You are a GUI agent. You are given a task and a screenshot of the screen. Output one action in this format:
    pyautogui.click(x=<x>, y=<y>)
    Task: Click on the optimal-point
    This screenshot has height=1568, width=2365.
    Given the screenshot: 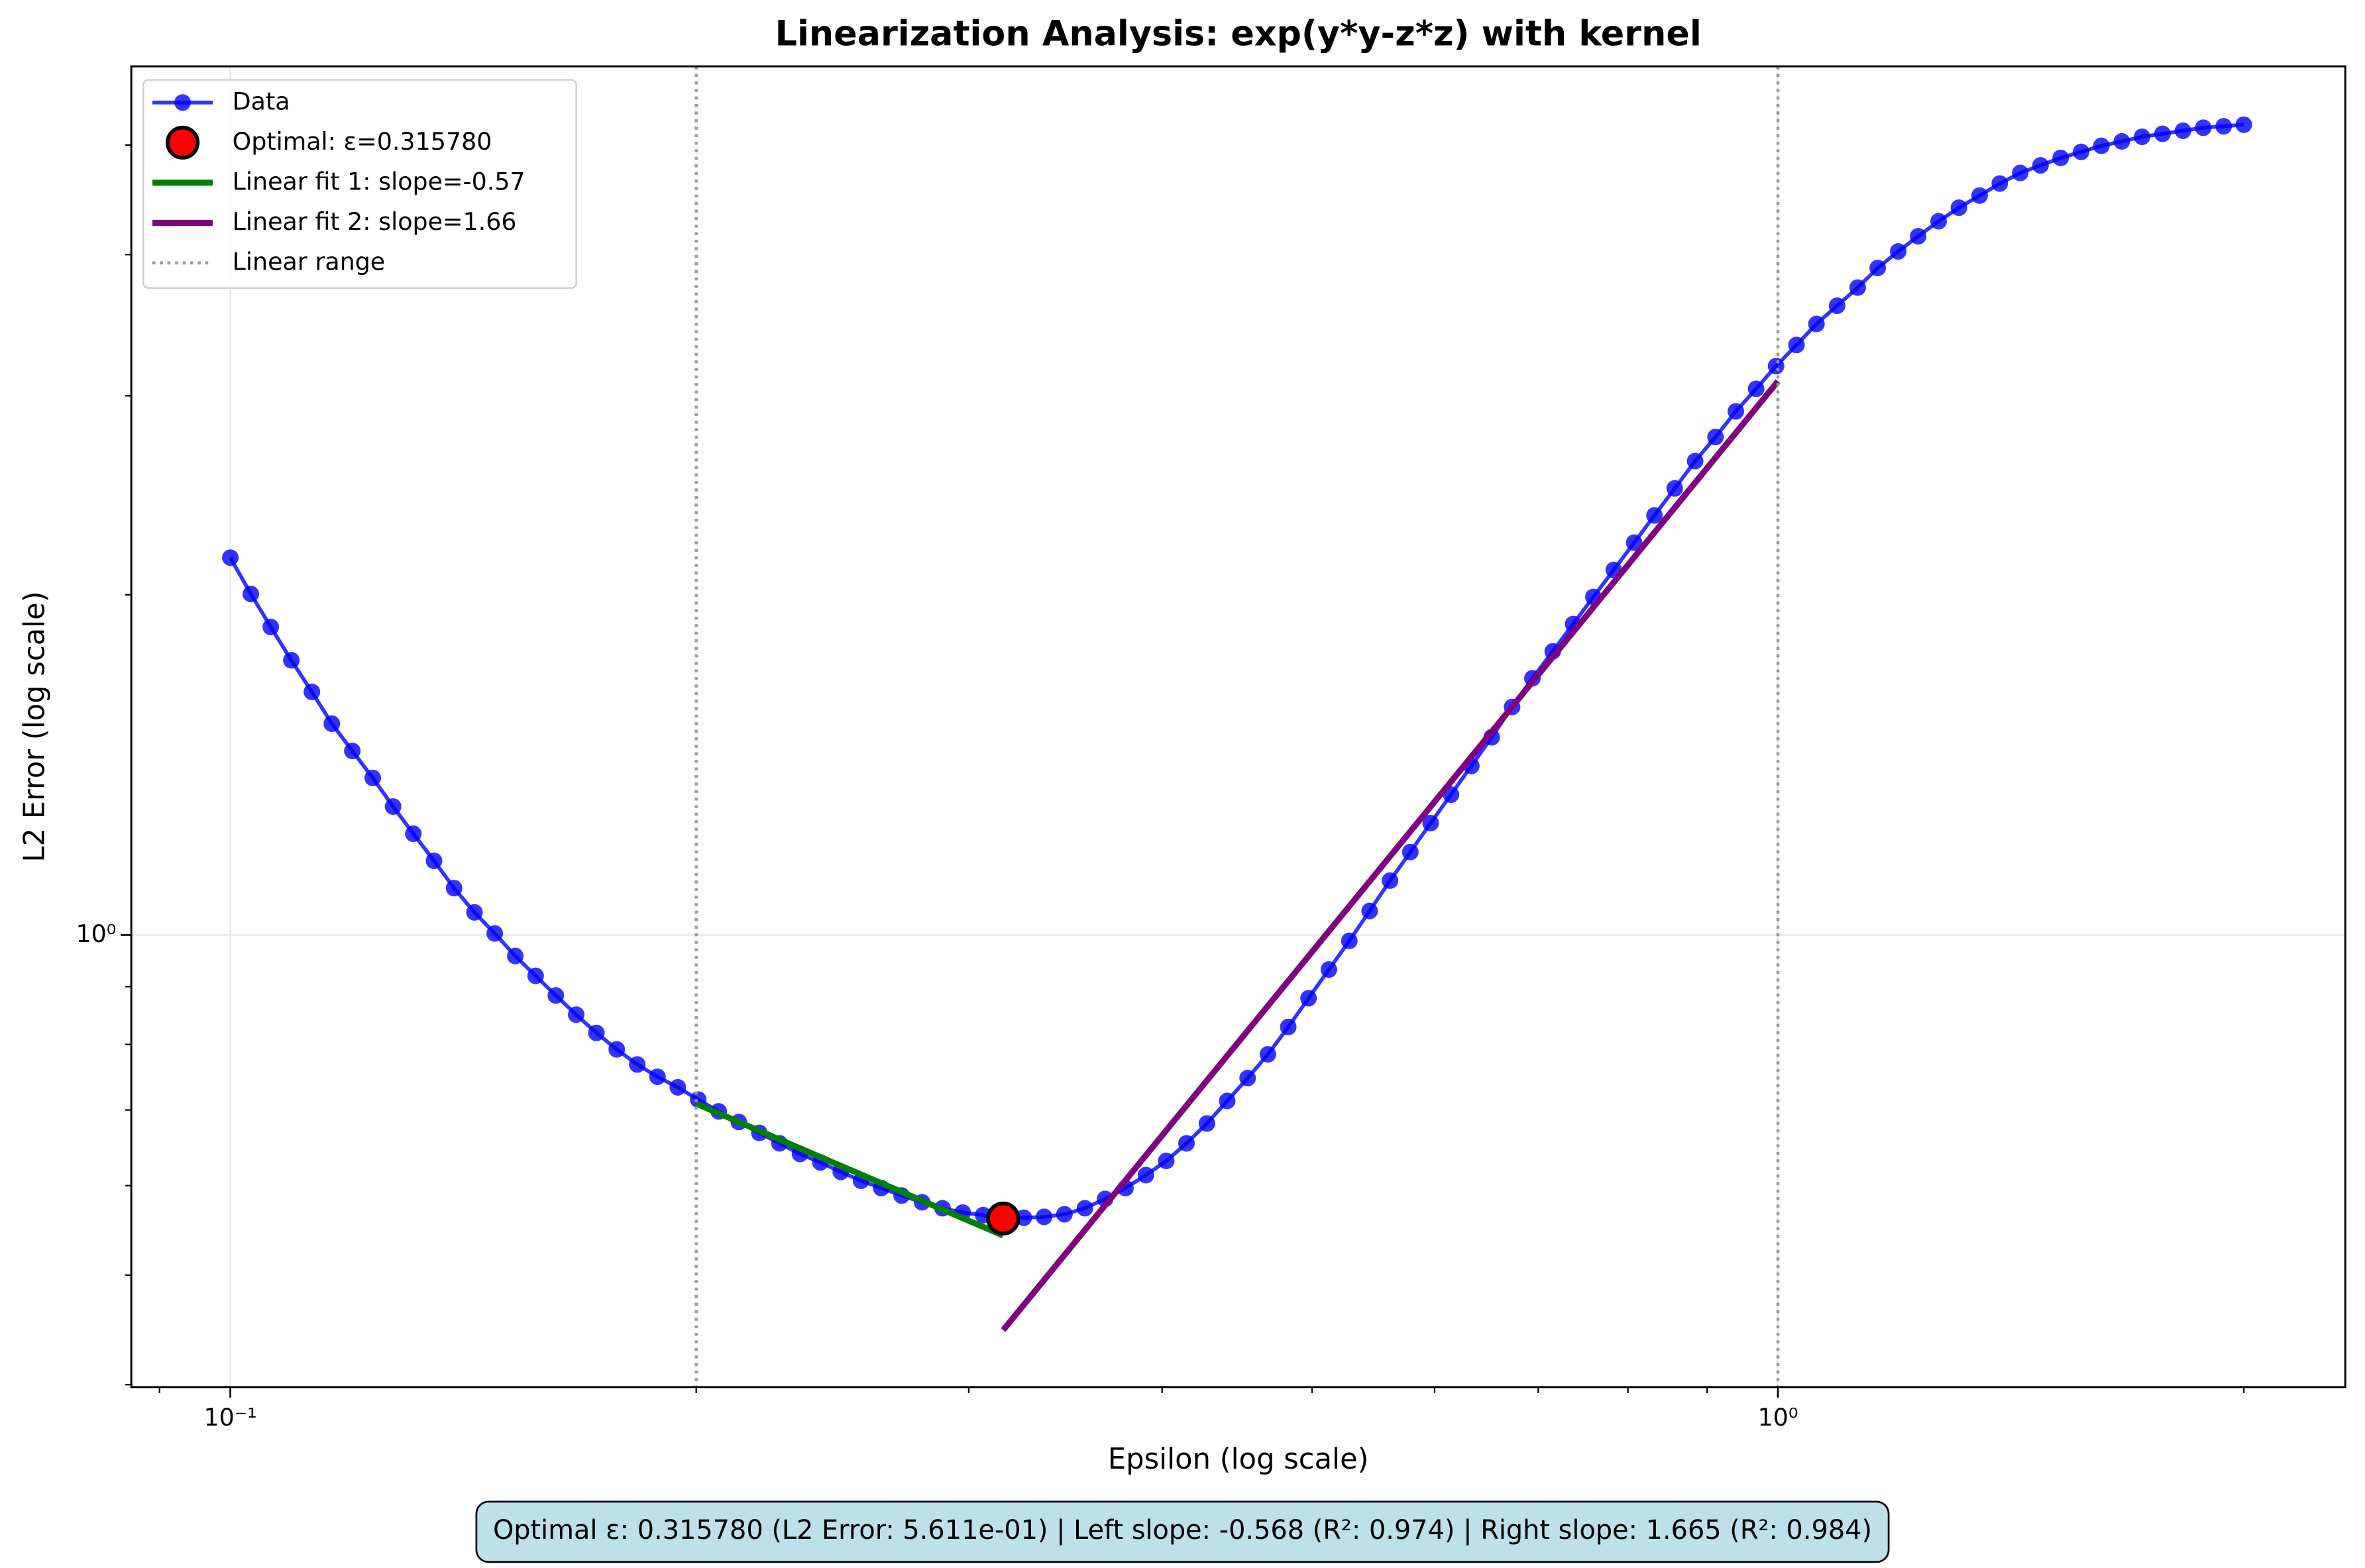 What is the action you would take?
    pyautogui.click(x=1003, y=1218)
    